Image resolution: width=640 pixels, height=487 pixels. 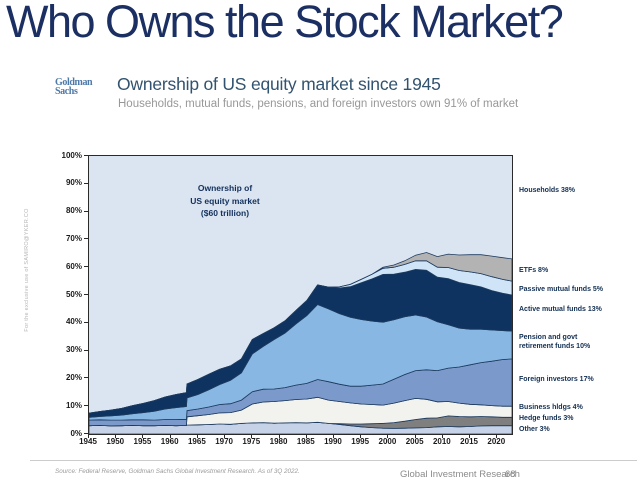 I want to click on series-label-other: Other 3%, so click(x=534, y=429).